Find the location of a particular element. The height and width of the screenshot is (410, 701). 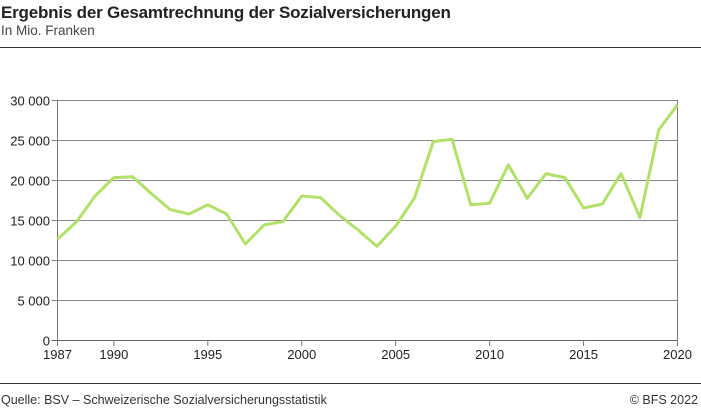

x-tick-label: 2020 is located at coordinates (677, 354).